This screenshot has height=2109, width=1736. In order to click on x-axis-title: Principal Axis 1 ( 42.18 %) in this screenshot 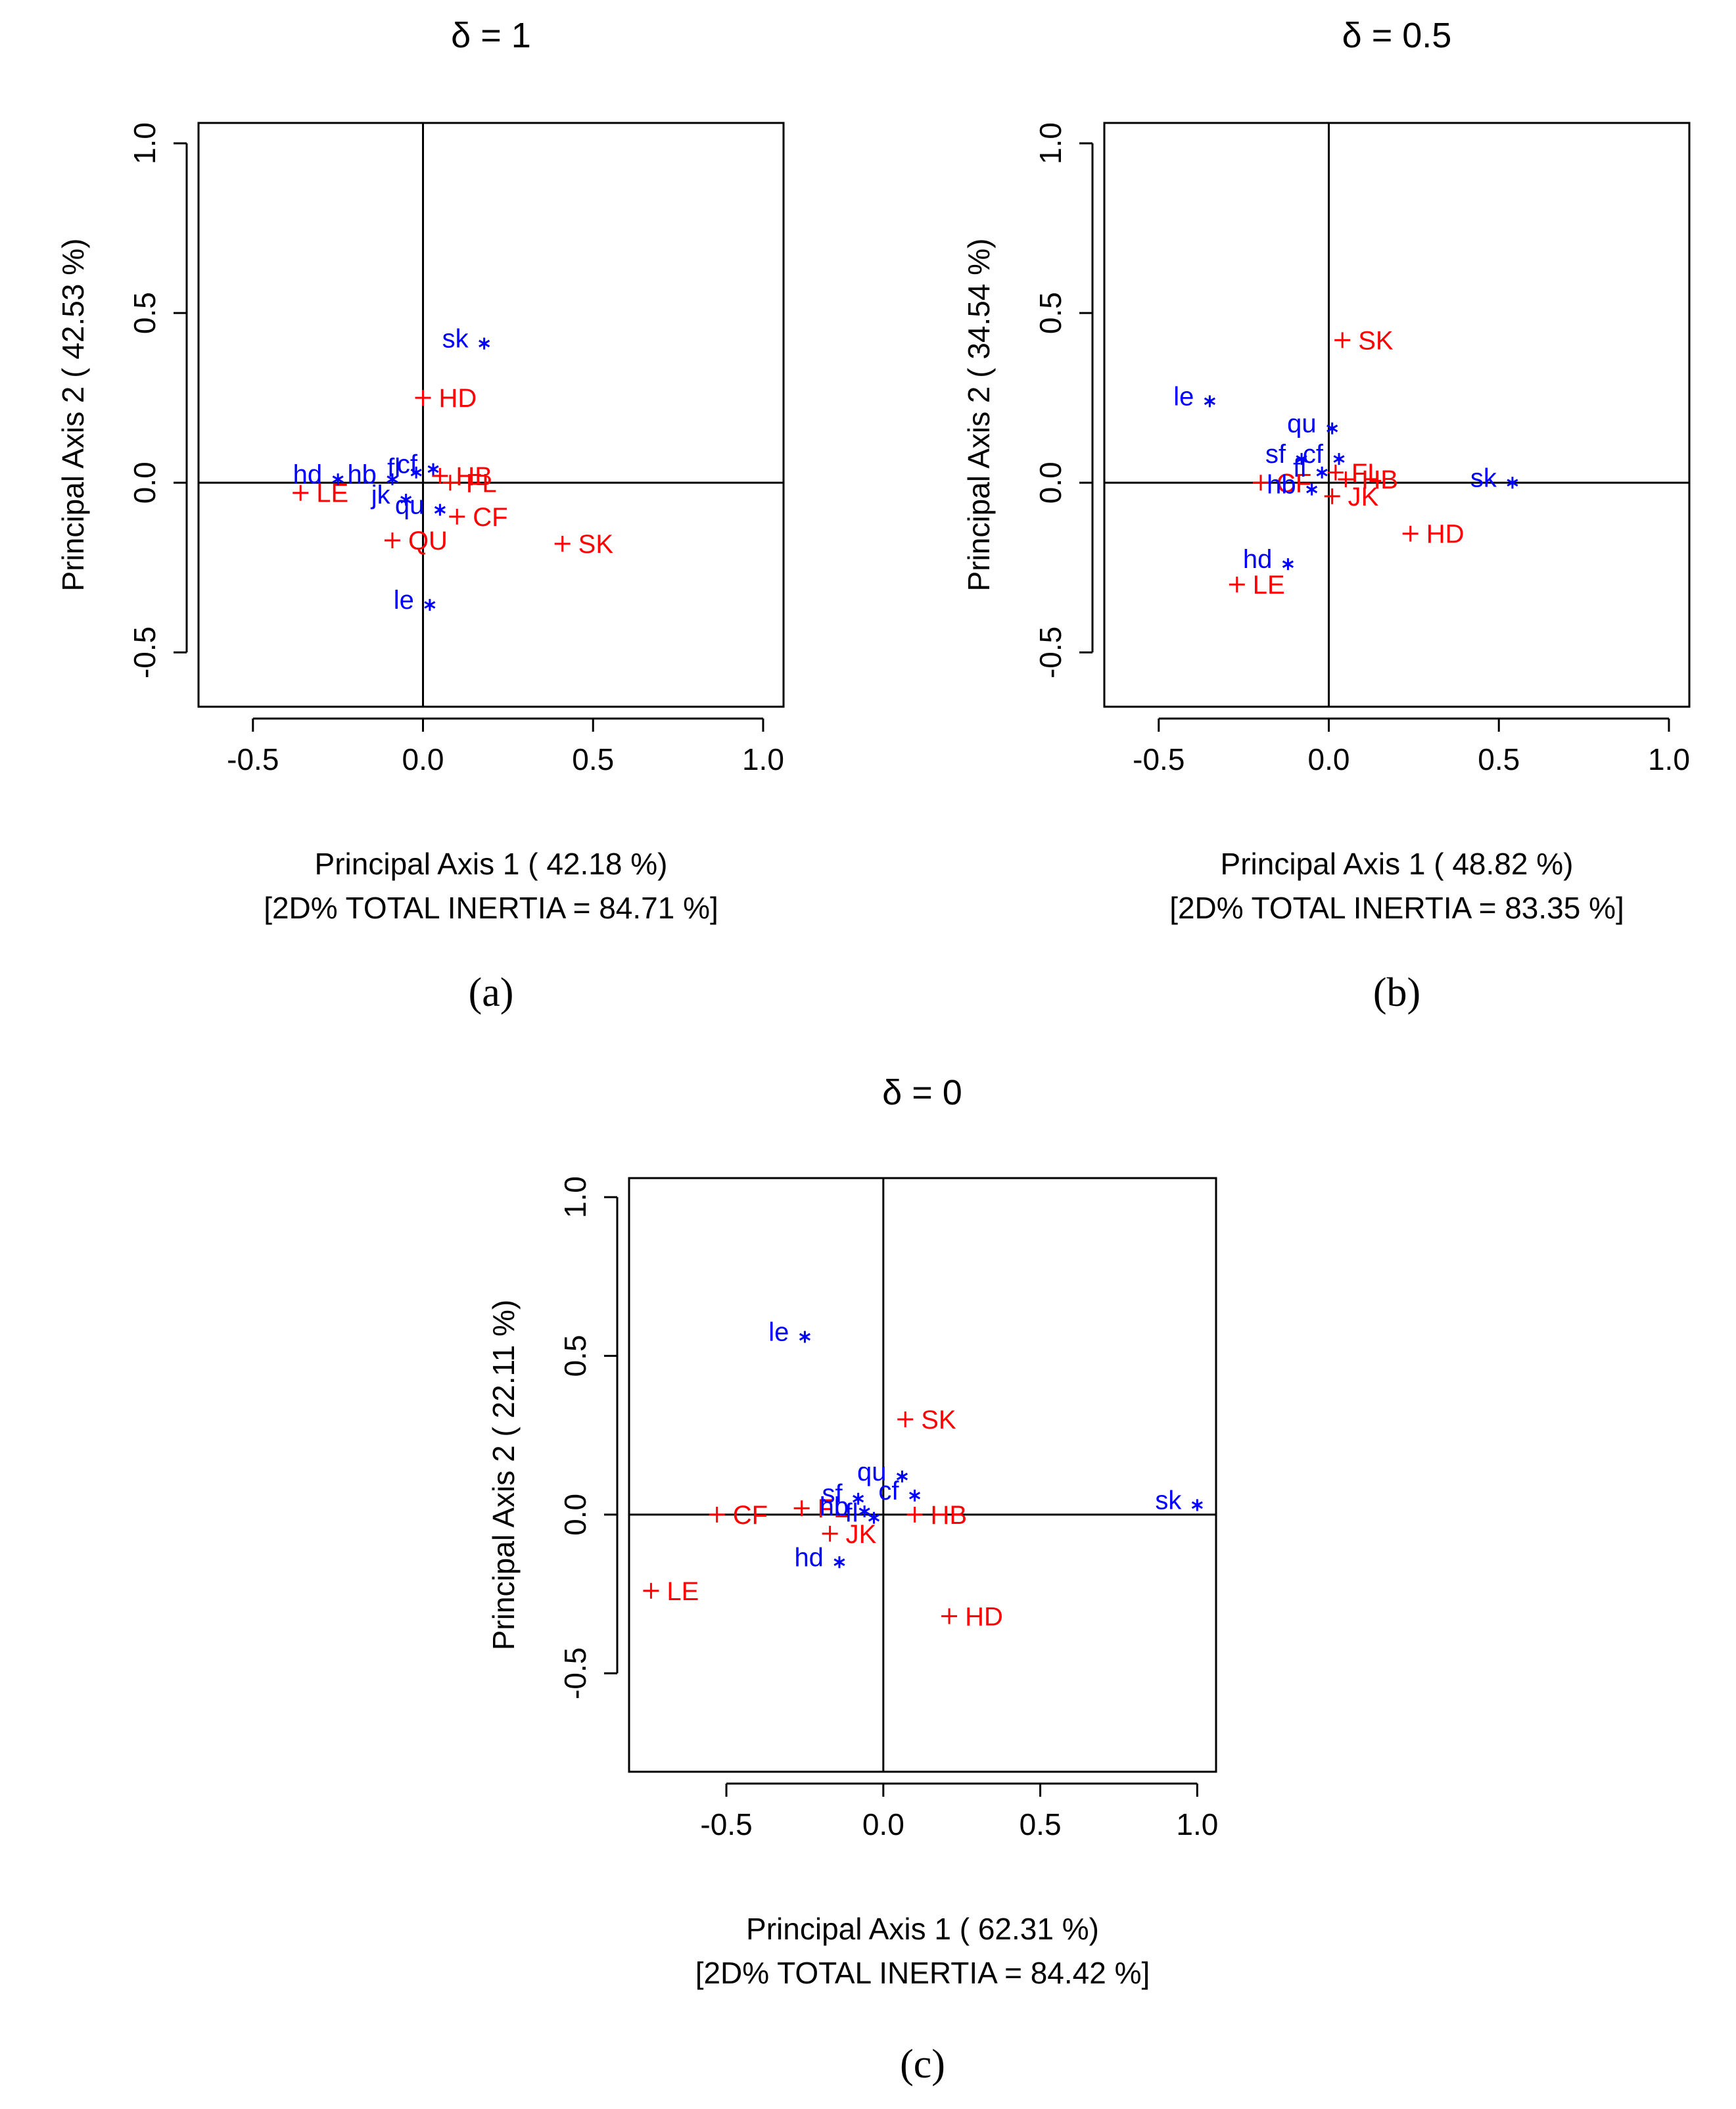, I will do `click(492, 864)`.